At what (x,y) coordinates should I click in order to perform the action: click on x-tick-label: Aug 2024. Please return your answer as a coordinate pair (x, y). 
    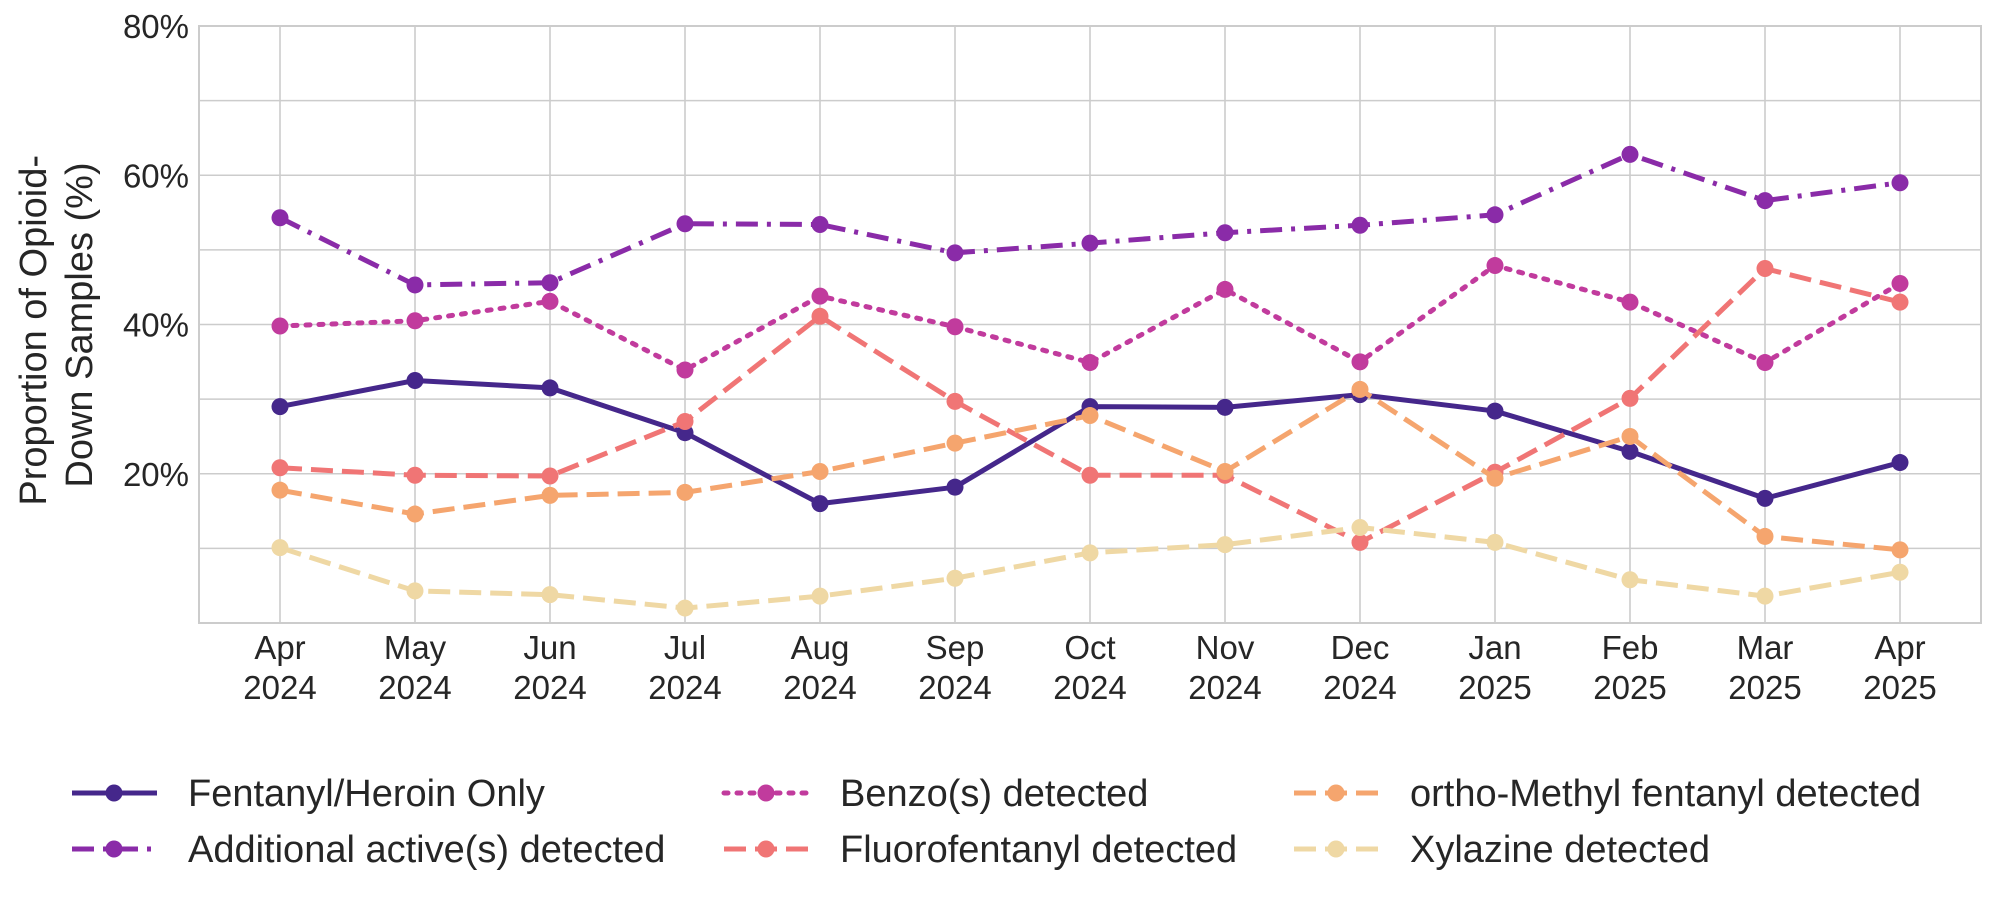
    Looking at the image, I should click on (819, 667).